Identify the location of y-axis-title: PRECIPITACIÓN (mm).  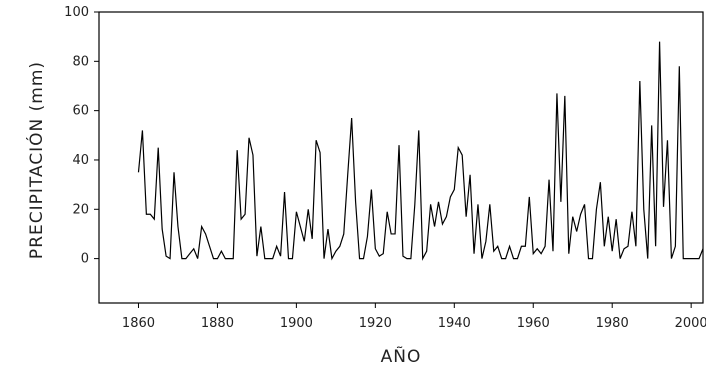
(36, 160).